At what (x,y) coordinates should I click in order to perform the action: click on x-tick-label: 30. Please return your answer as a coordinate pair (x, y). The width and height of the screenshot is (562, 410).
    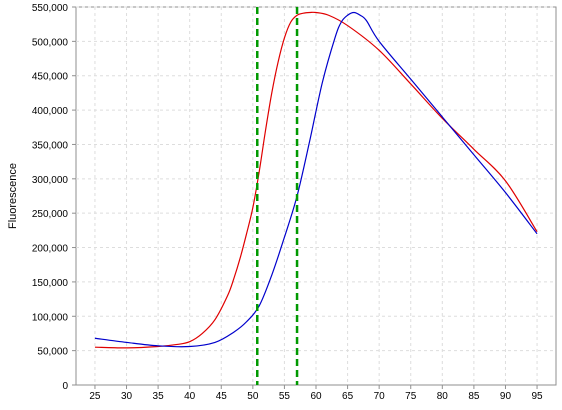
    Looking at the image, I should click on (127, 396).